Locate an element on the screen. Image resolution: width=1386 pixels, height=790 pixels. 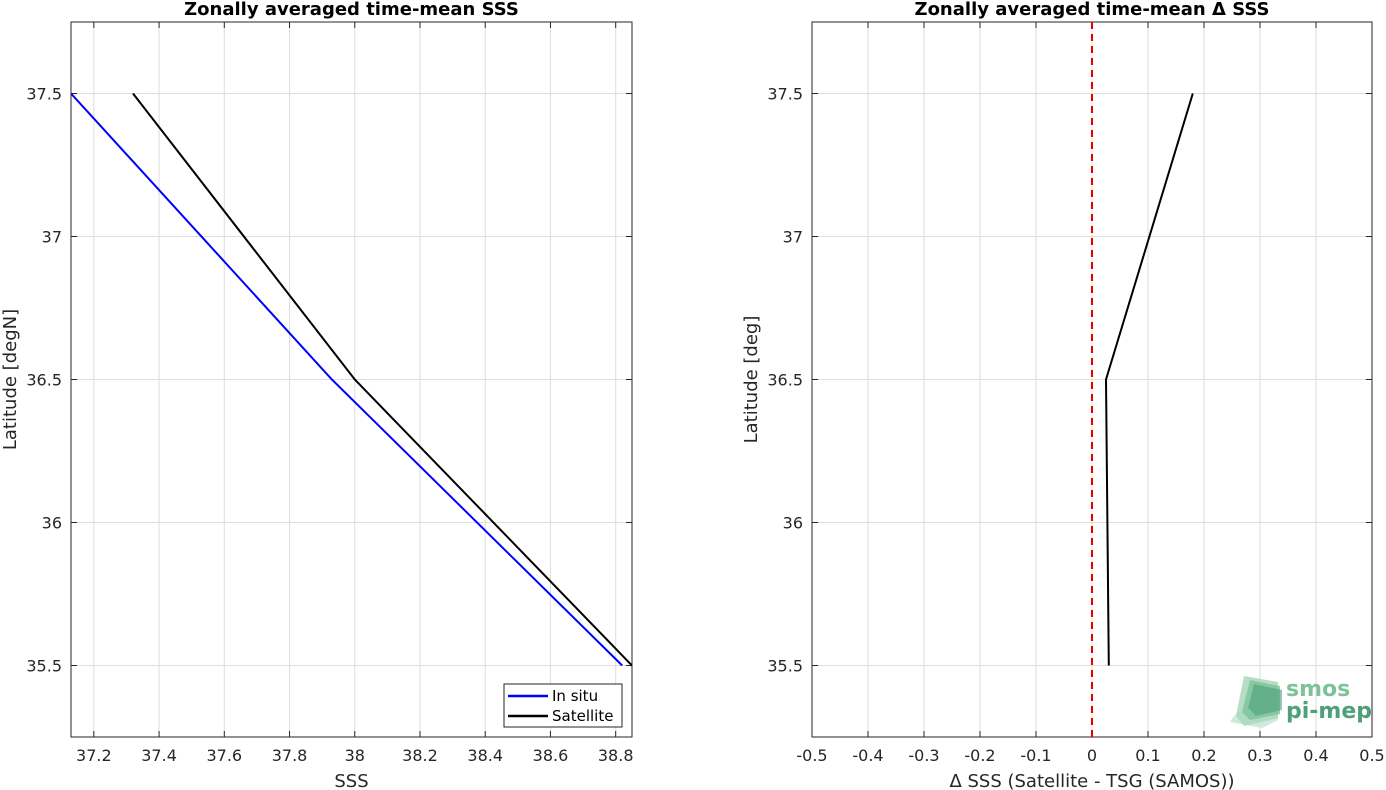
legend-label: Satellite is located at coordinates (582, 716).